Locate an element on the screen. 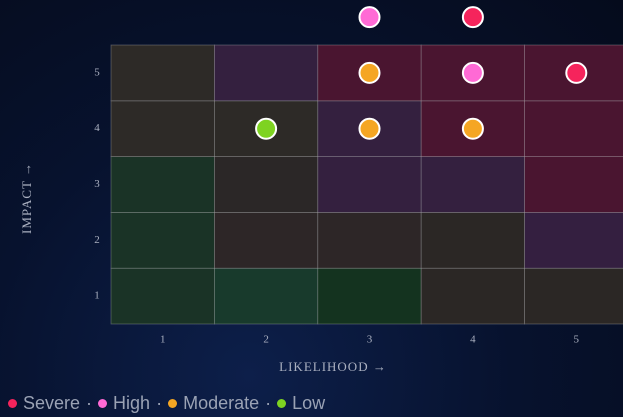 This screenshot has width=623, height=417. legend-label: Low is located at coordinates (309, 403).